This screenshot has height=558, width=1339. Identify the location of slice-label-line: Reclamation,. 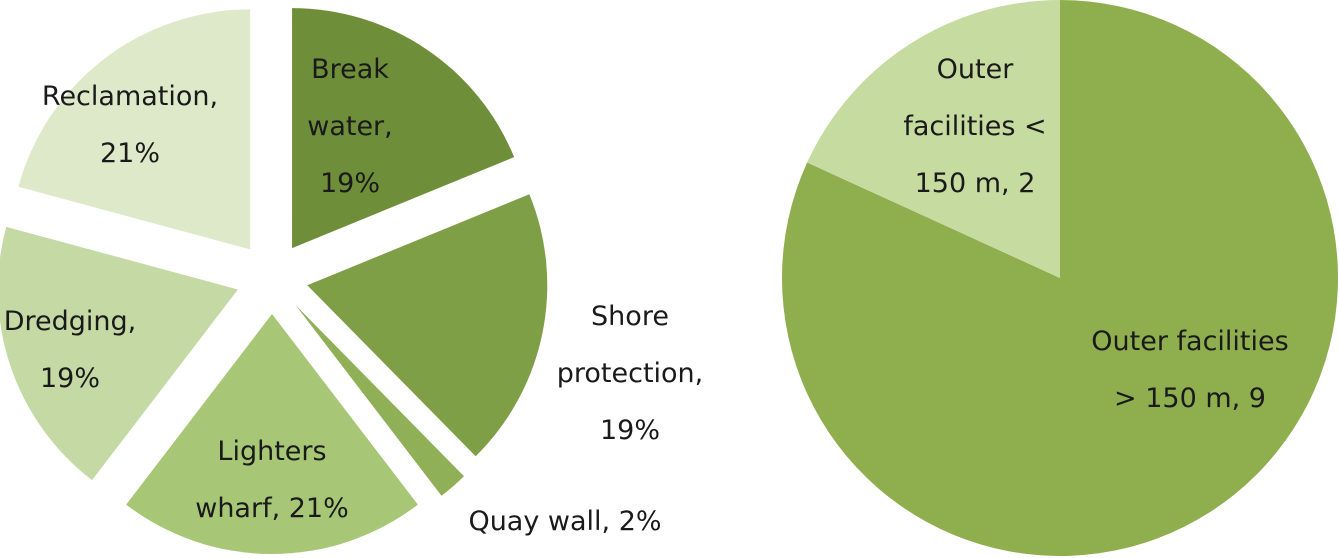
(130, 96).